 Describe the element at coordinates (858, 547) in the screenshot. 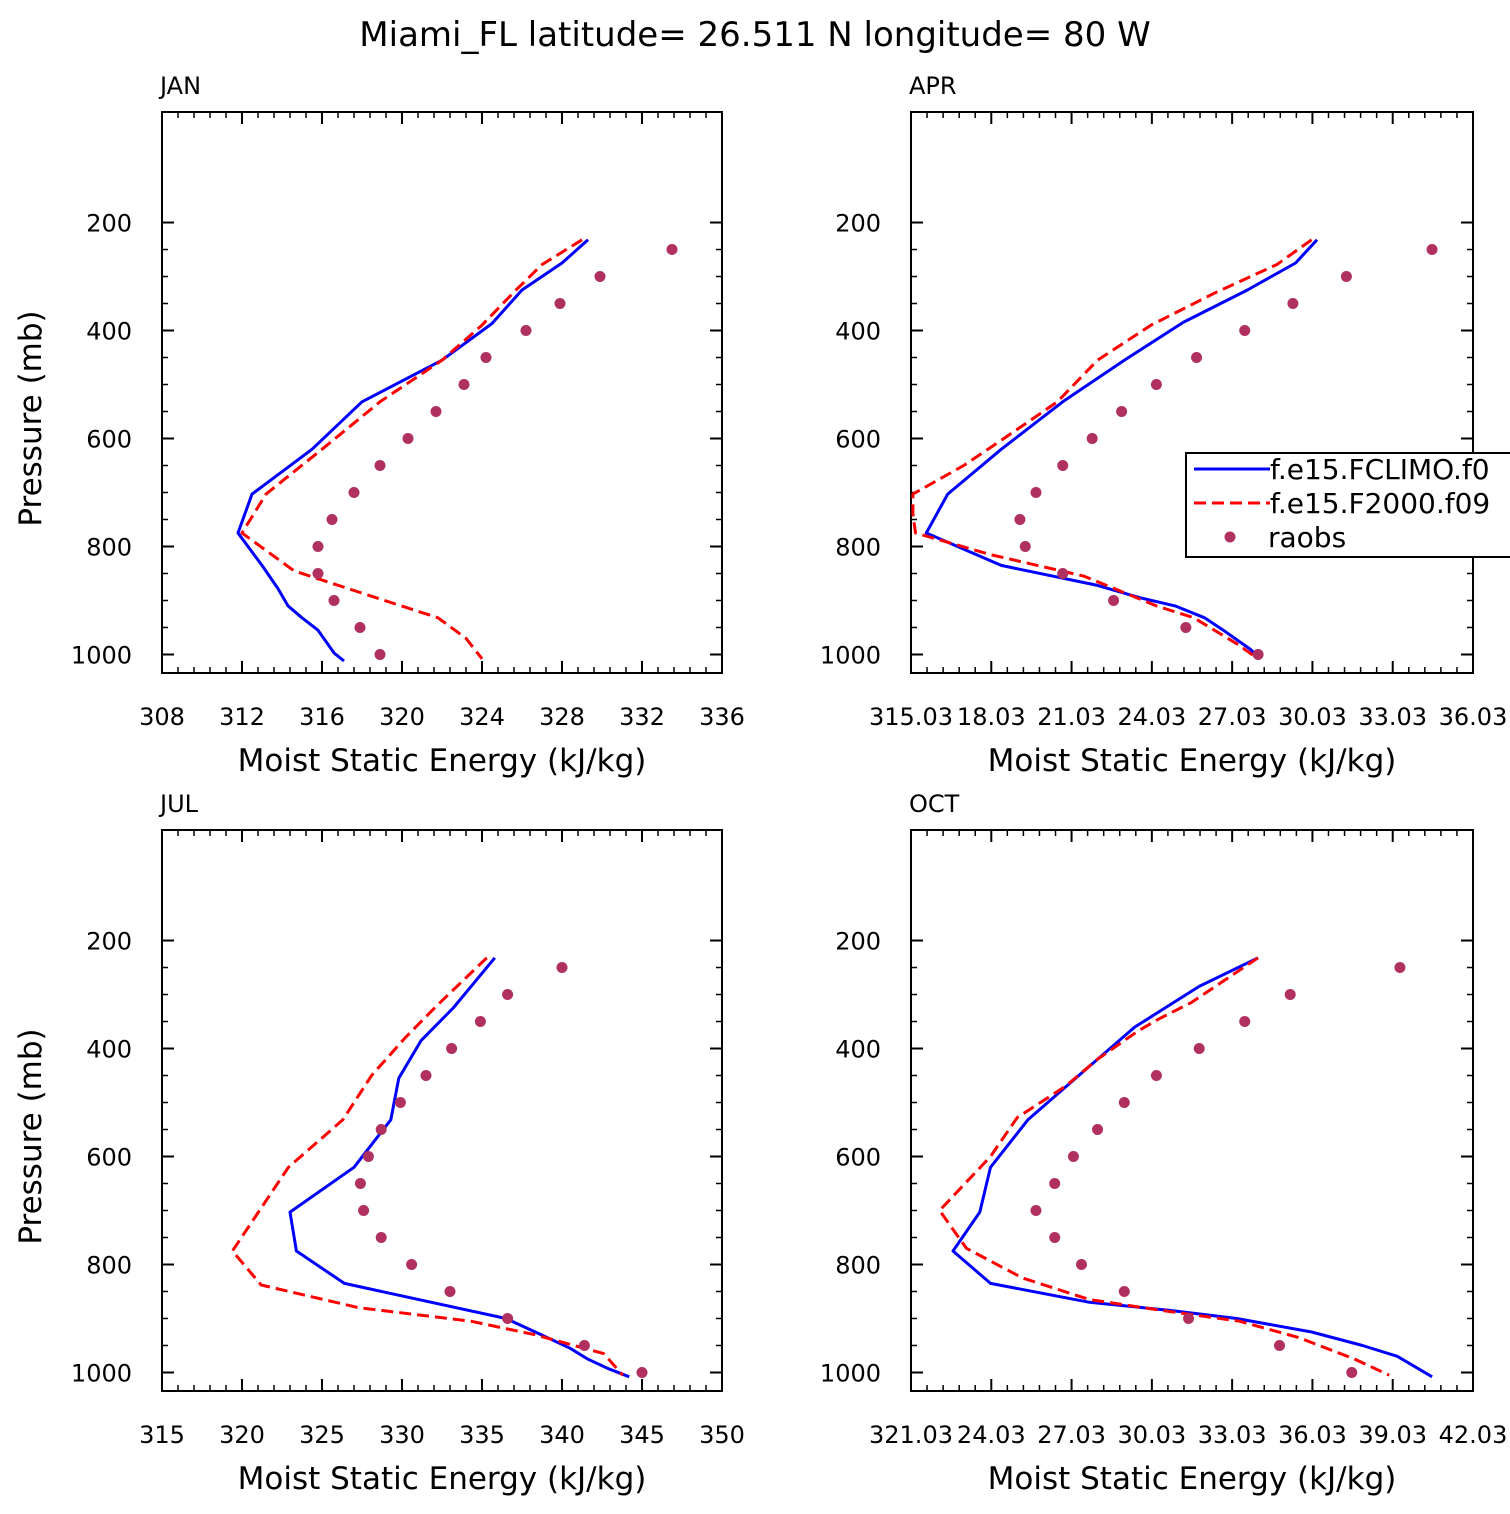

I see `panel-apr-ytick-label: 800` at that location.